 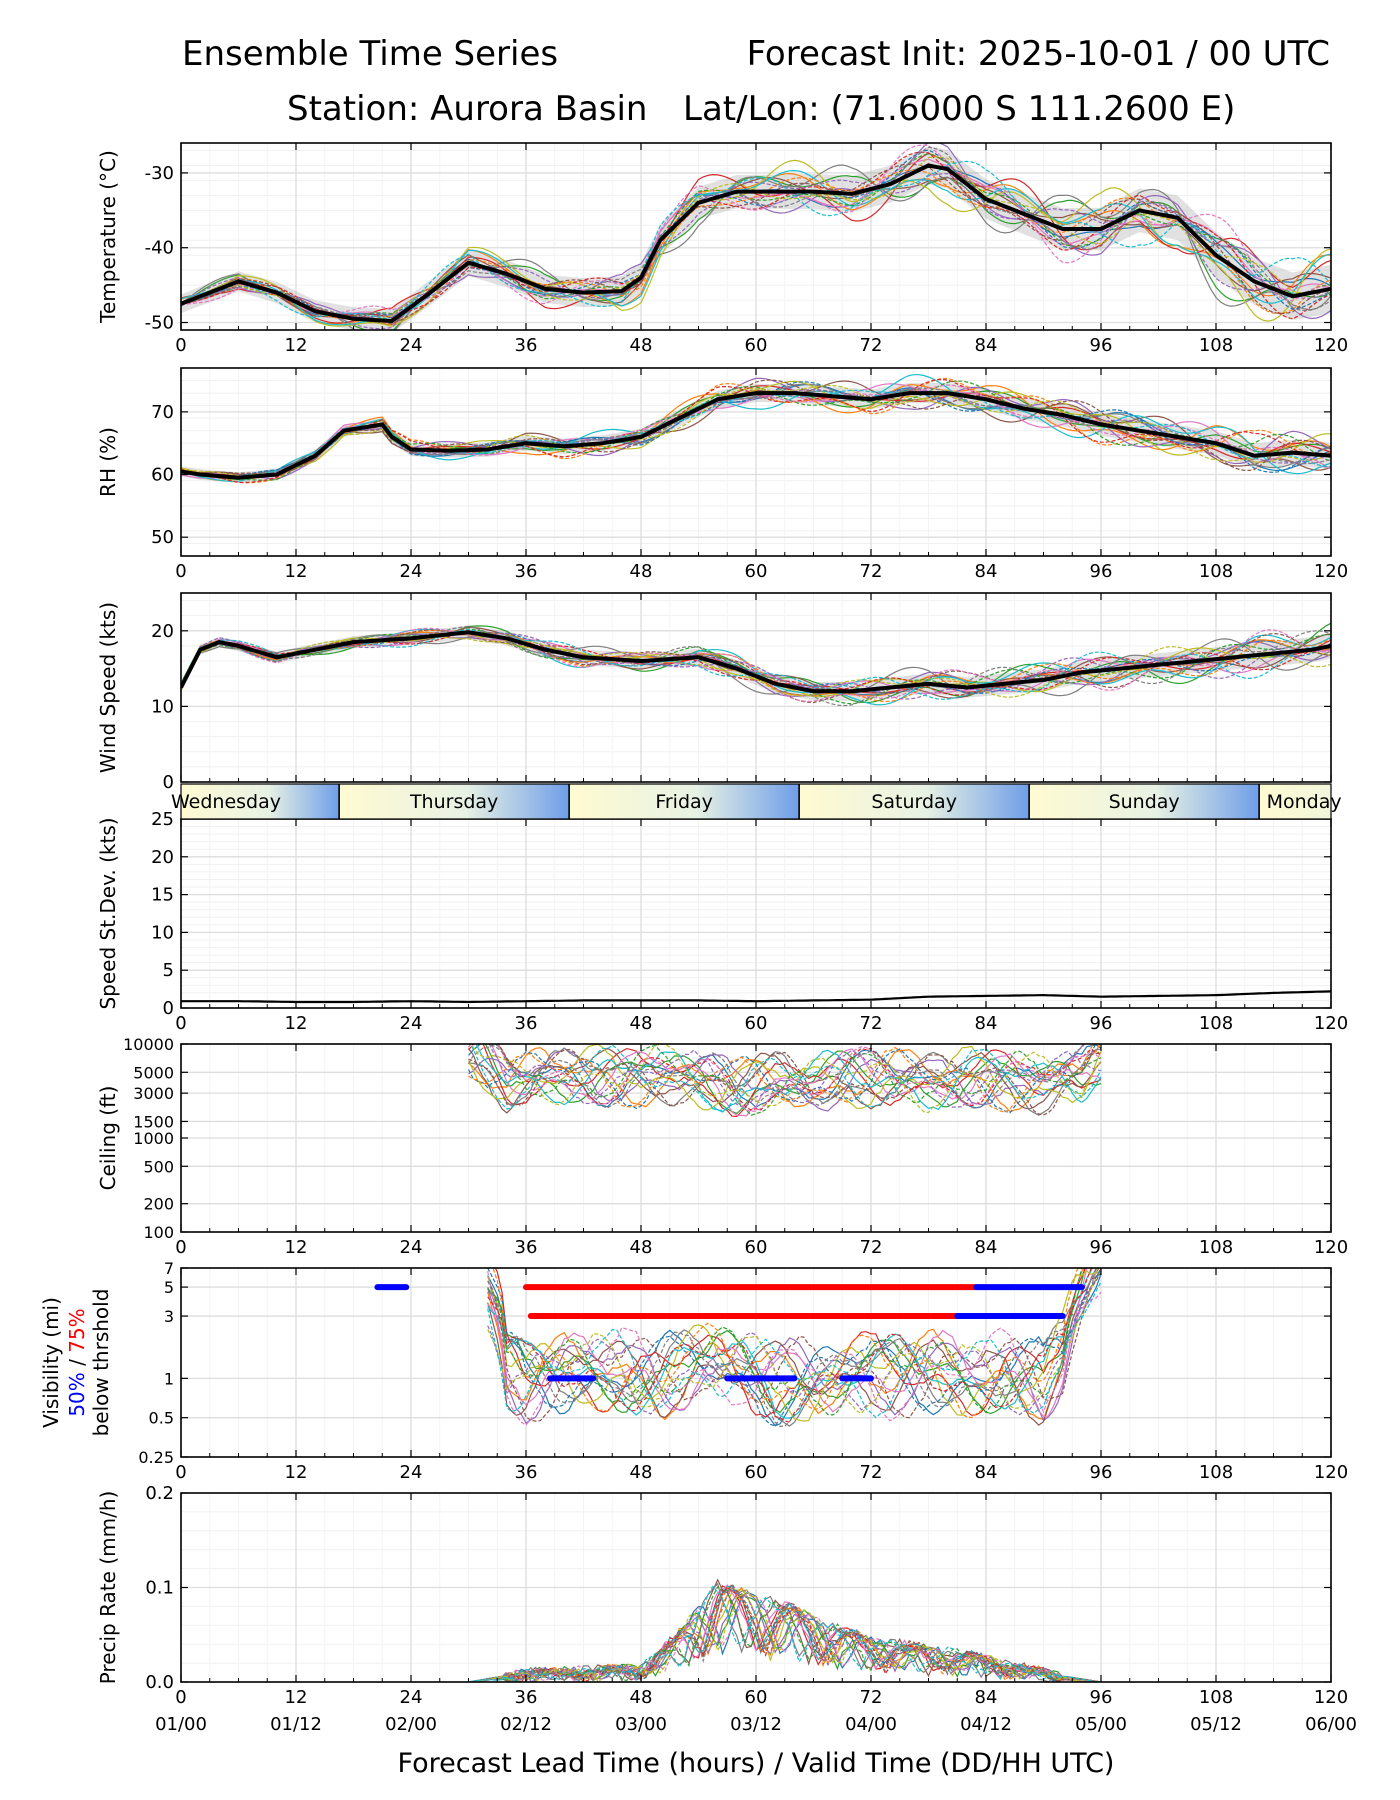 What do you see at coordinates (1216, 1724) in the screenshot?
I see `valid-time-label: 05/12` at bounding box center [1216, 1724].